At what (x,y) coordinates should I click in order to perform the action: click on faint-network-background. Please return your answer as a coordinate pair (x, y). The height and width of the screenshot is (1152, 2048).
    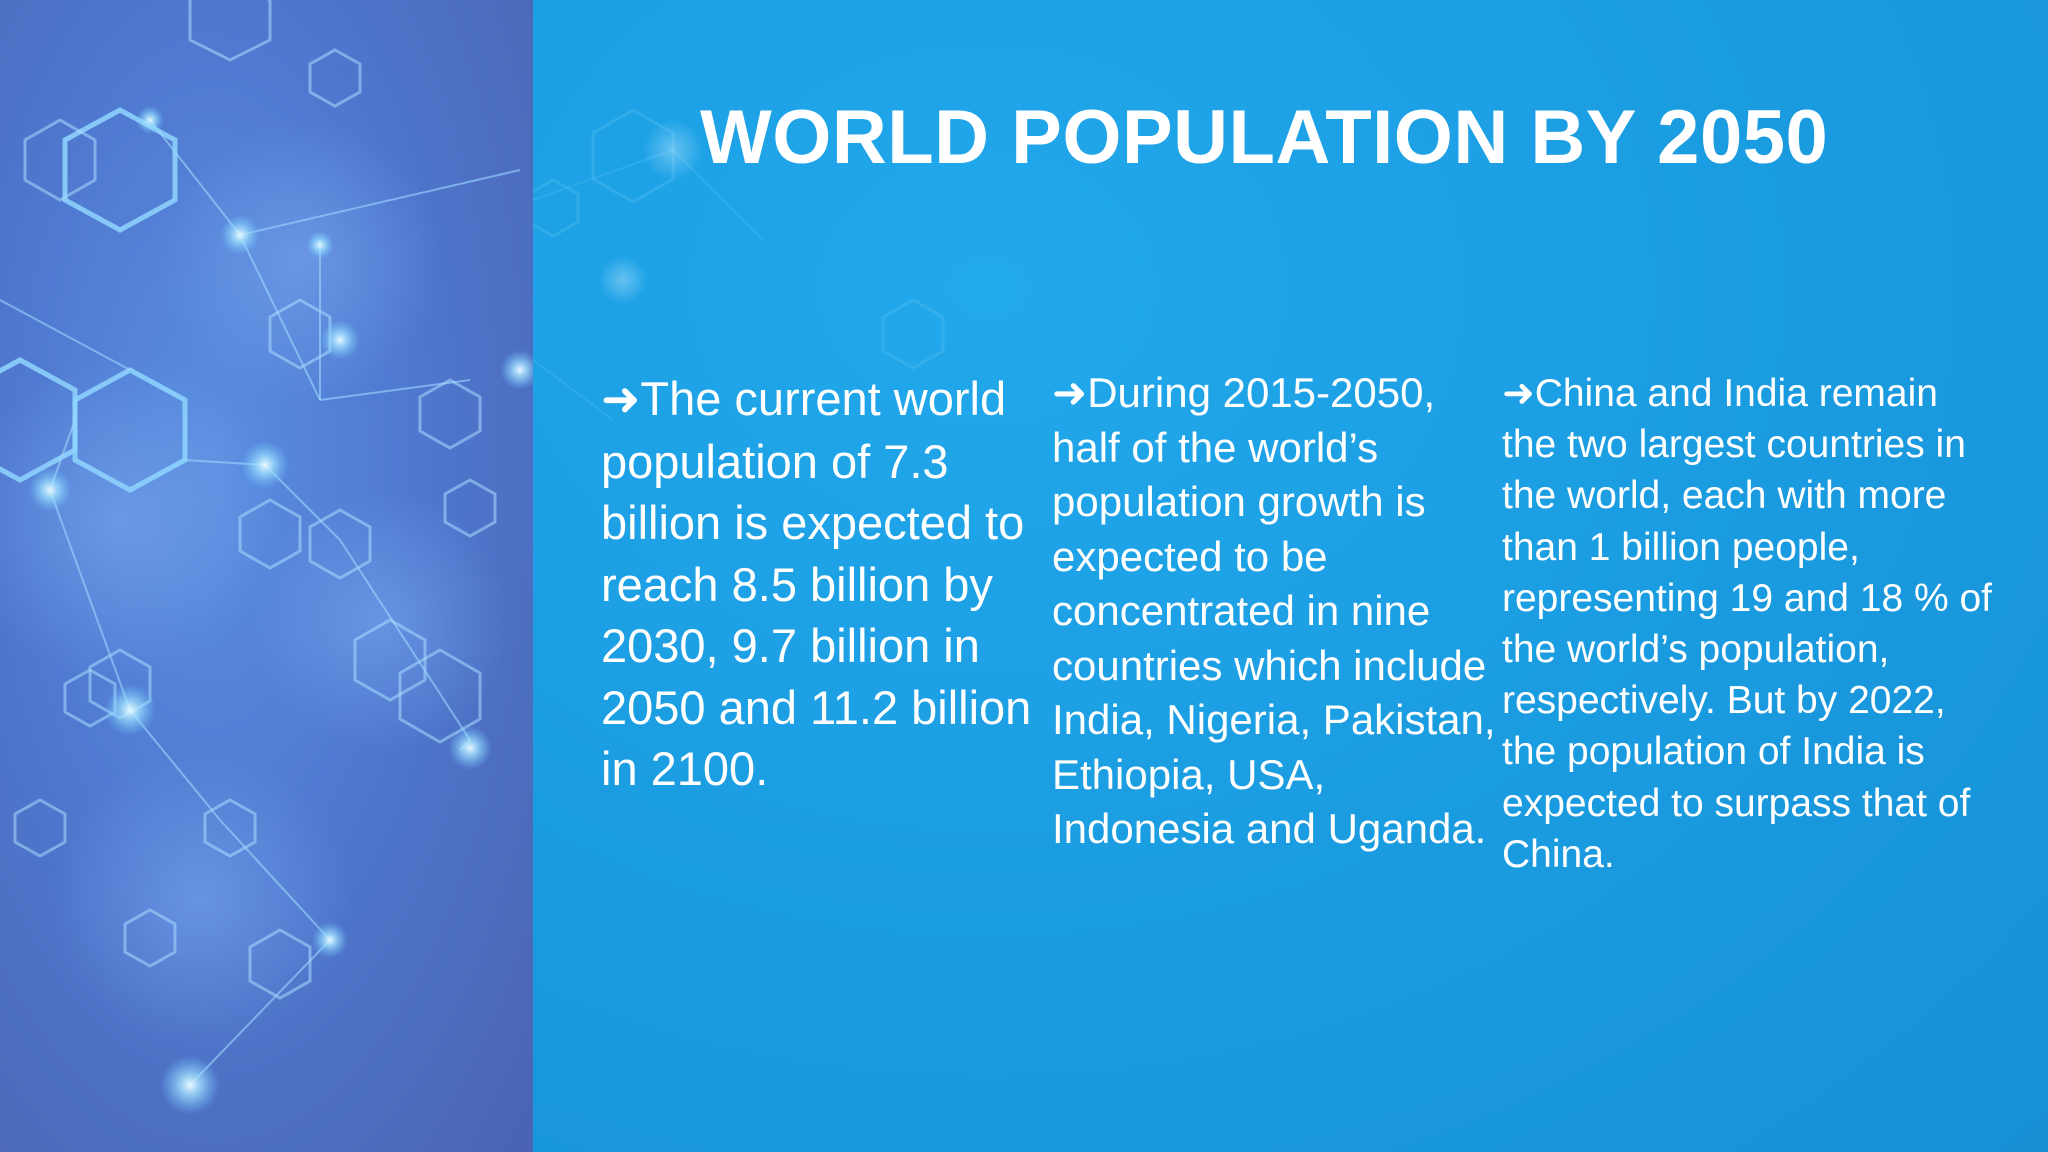
    Looking at the image, I should click on (739, 264).